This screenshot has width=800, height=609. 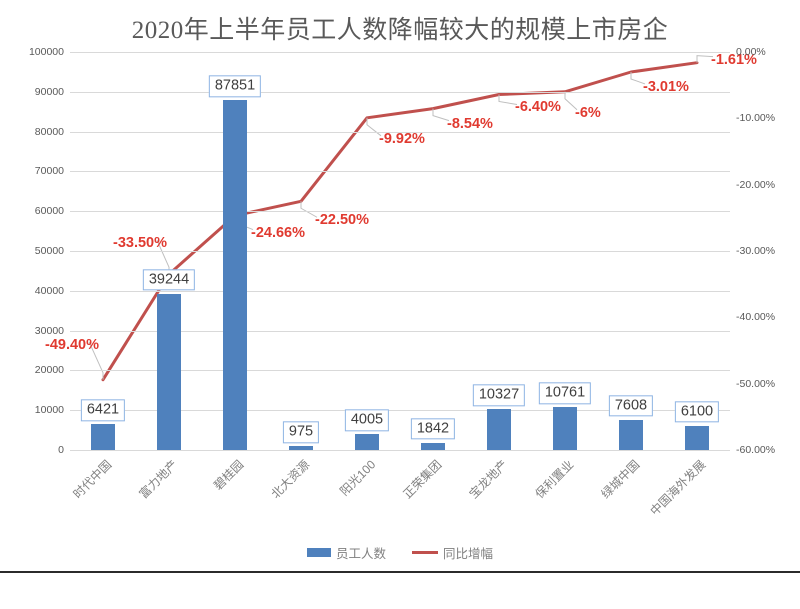 I want to click on y-axis-left-tick: 30000, so click(x=49, y=330).